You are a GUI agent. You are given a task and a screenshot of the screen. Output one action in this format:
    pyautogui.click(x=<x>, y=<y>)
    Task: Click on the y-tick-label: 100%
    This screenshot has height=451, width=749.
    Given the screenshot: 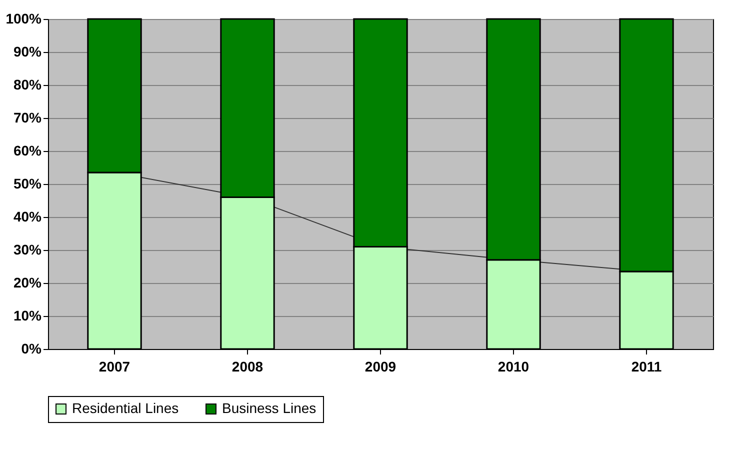 What is the action you would take?
    pyautogui.click(x=24, y=18)
    